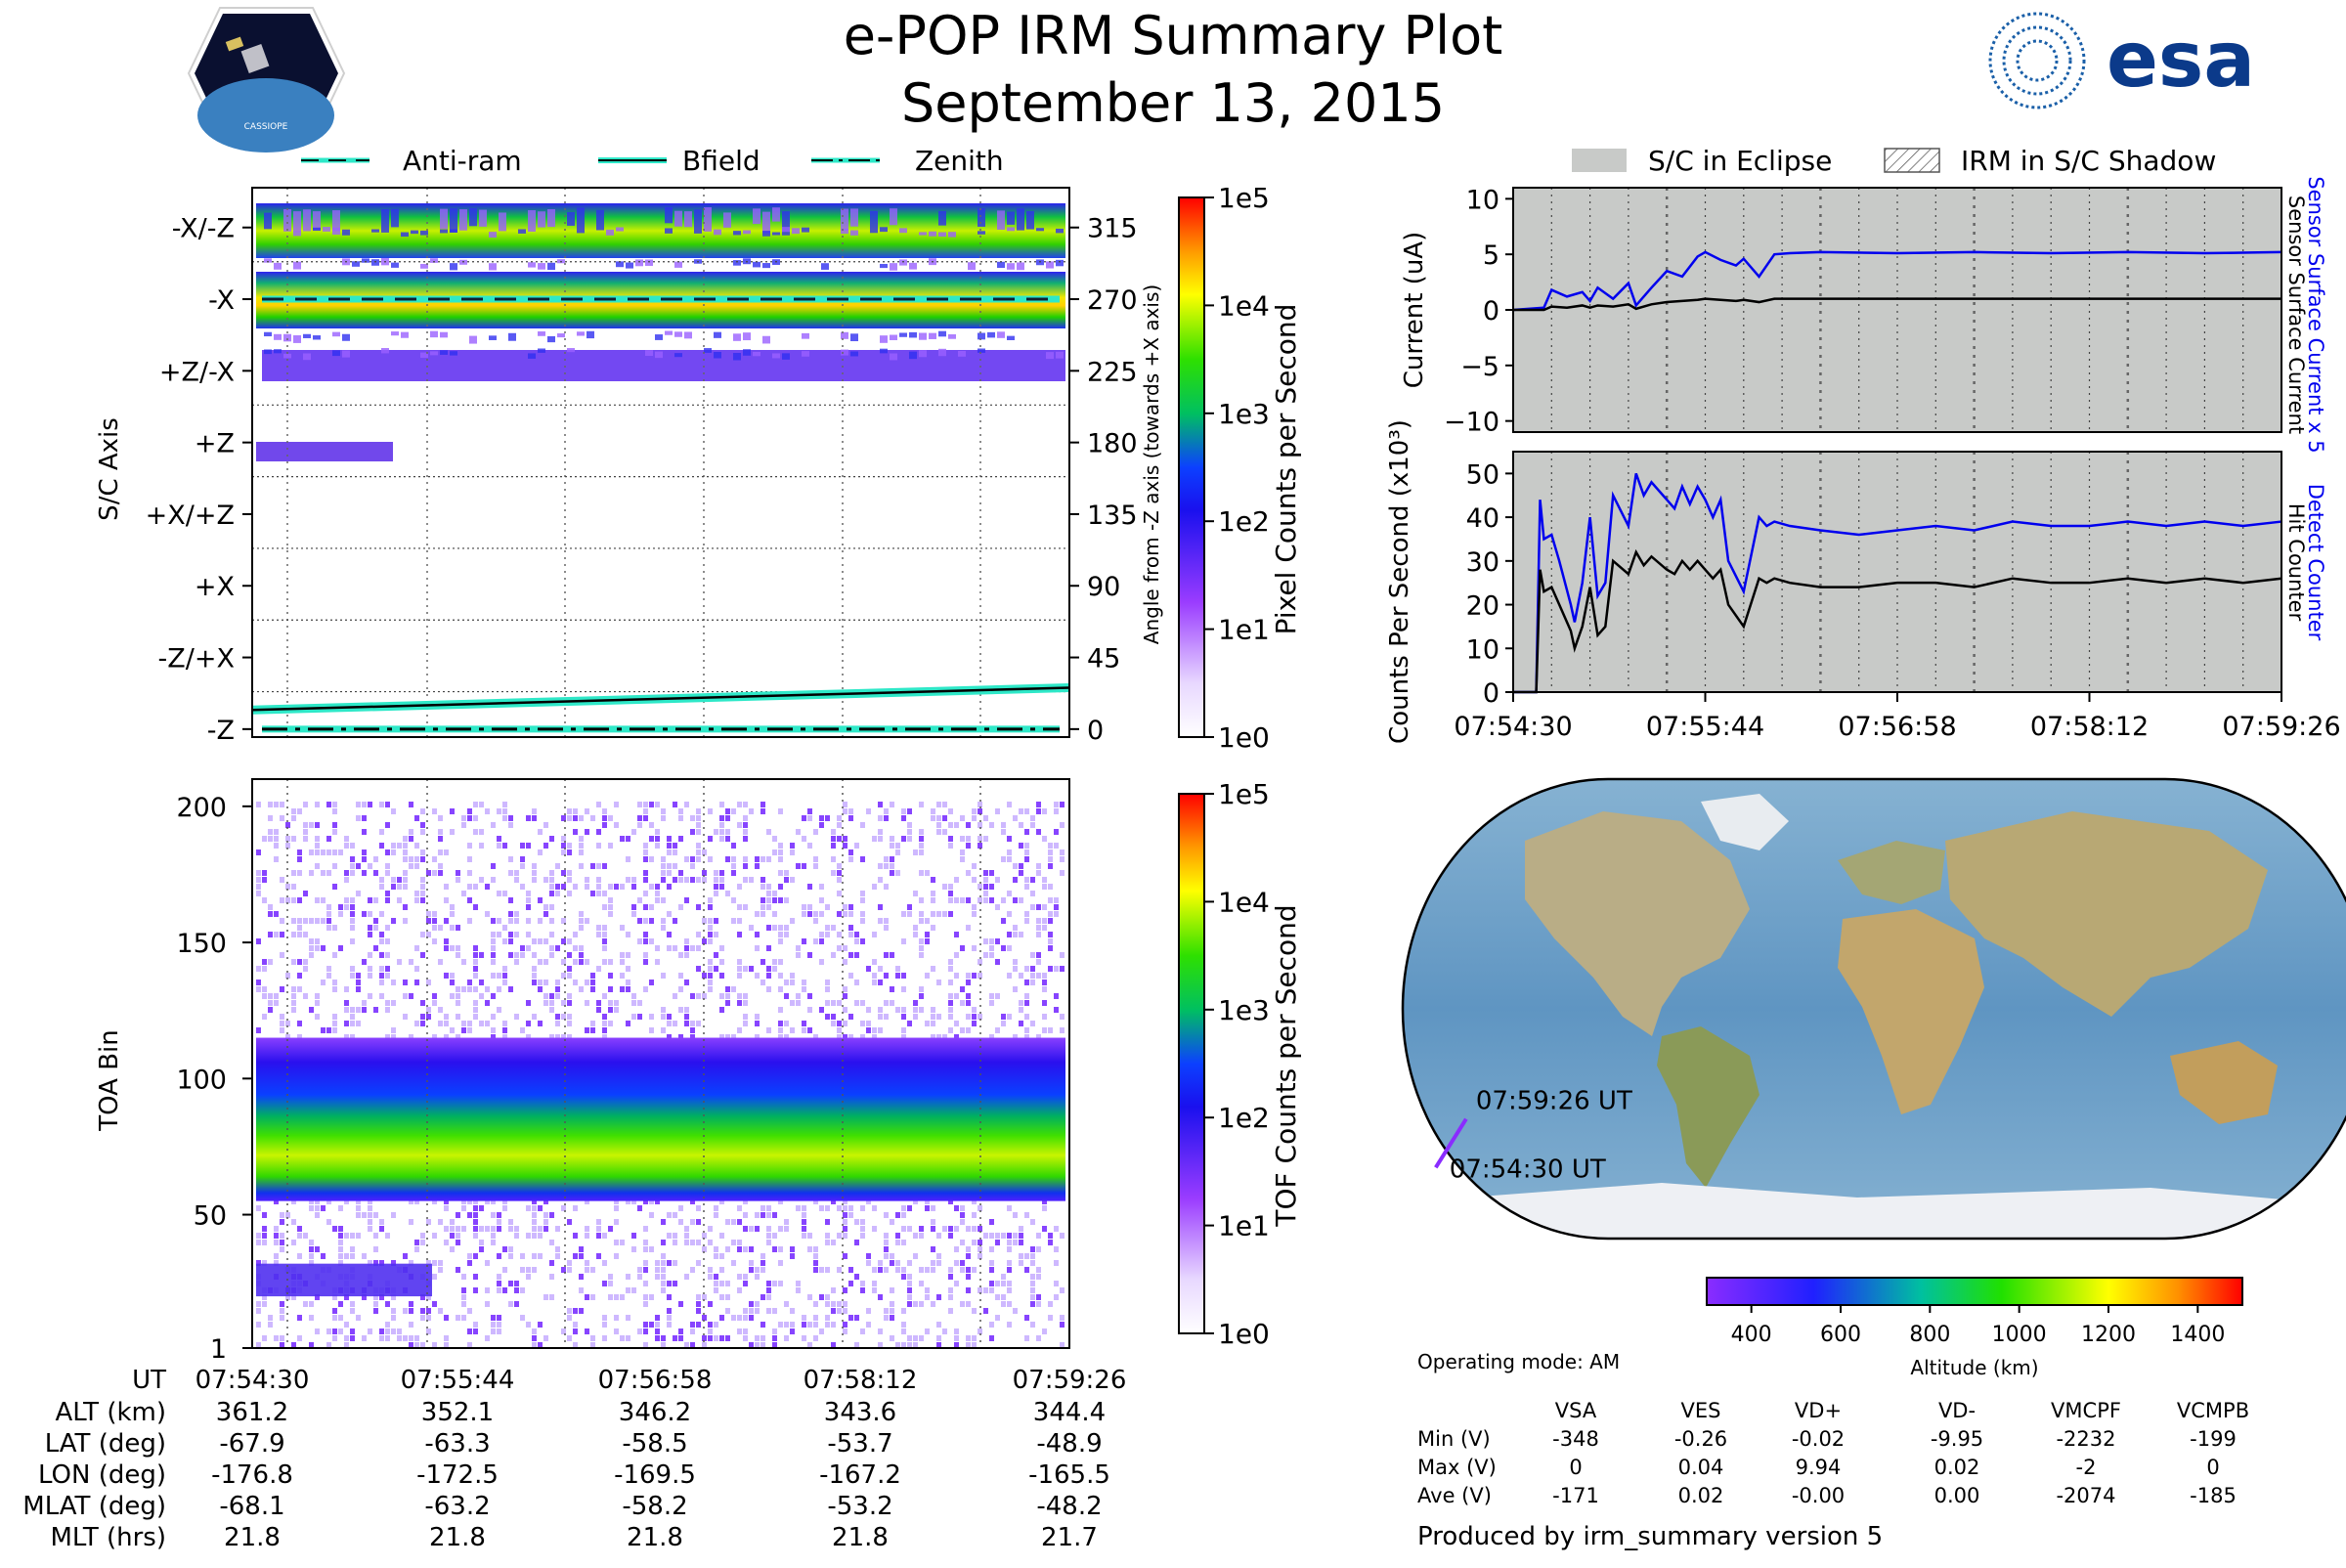 The image size is (2346, 1568). What do you see at coordinates (149, 1380) in the screenshot?
I see `ephemeris-row-label: UT` at bounding box center [149, 1380].